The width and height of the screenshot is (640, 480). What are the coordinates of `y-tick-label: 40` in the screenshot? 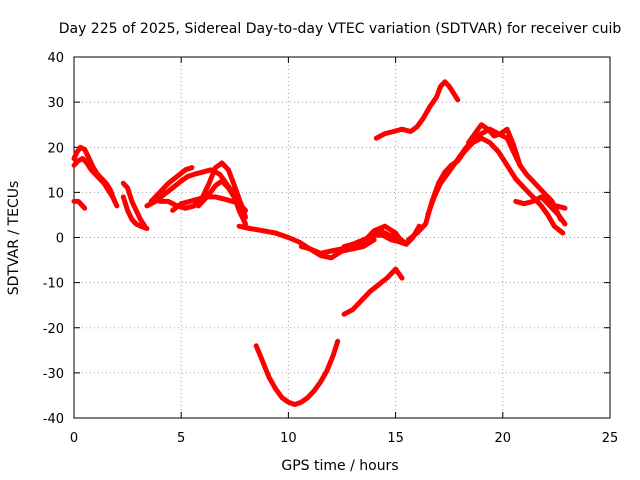 It's located at (55, 58).